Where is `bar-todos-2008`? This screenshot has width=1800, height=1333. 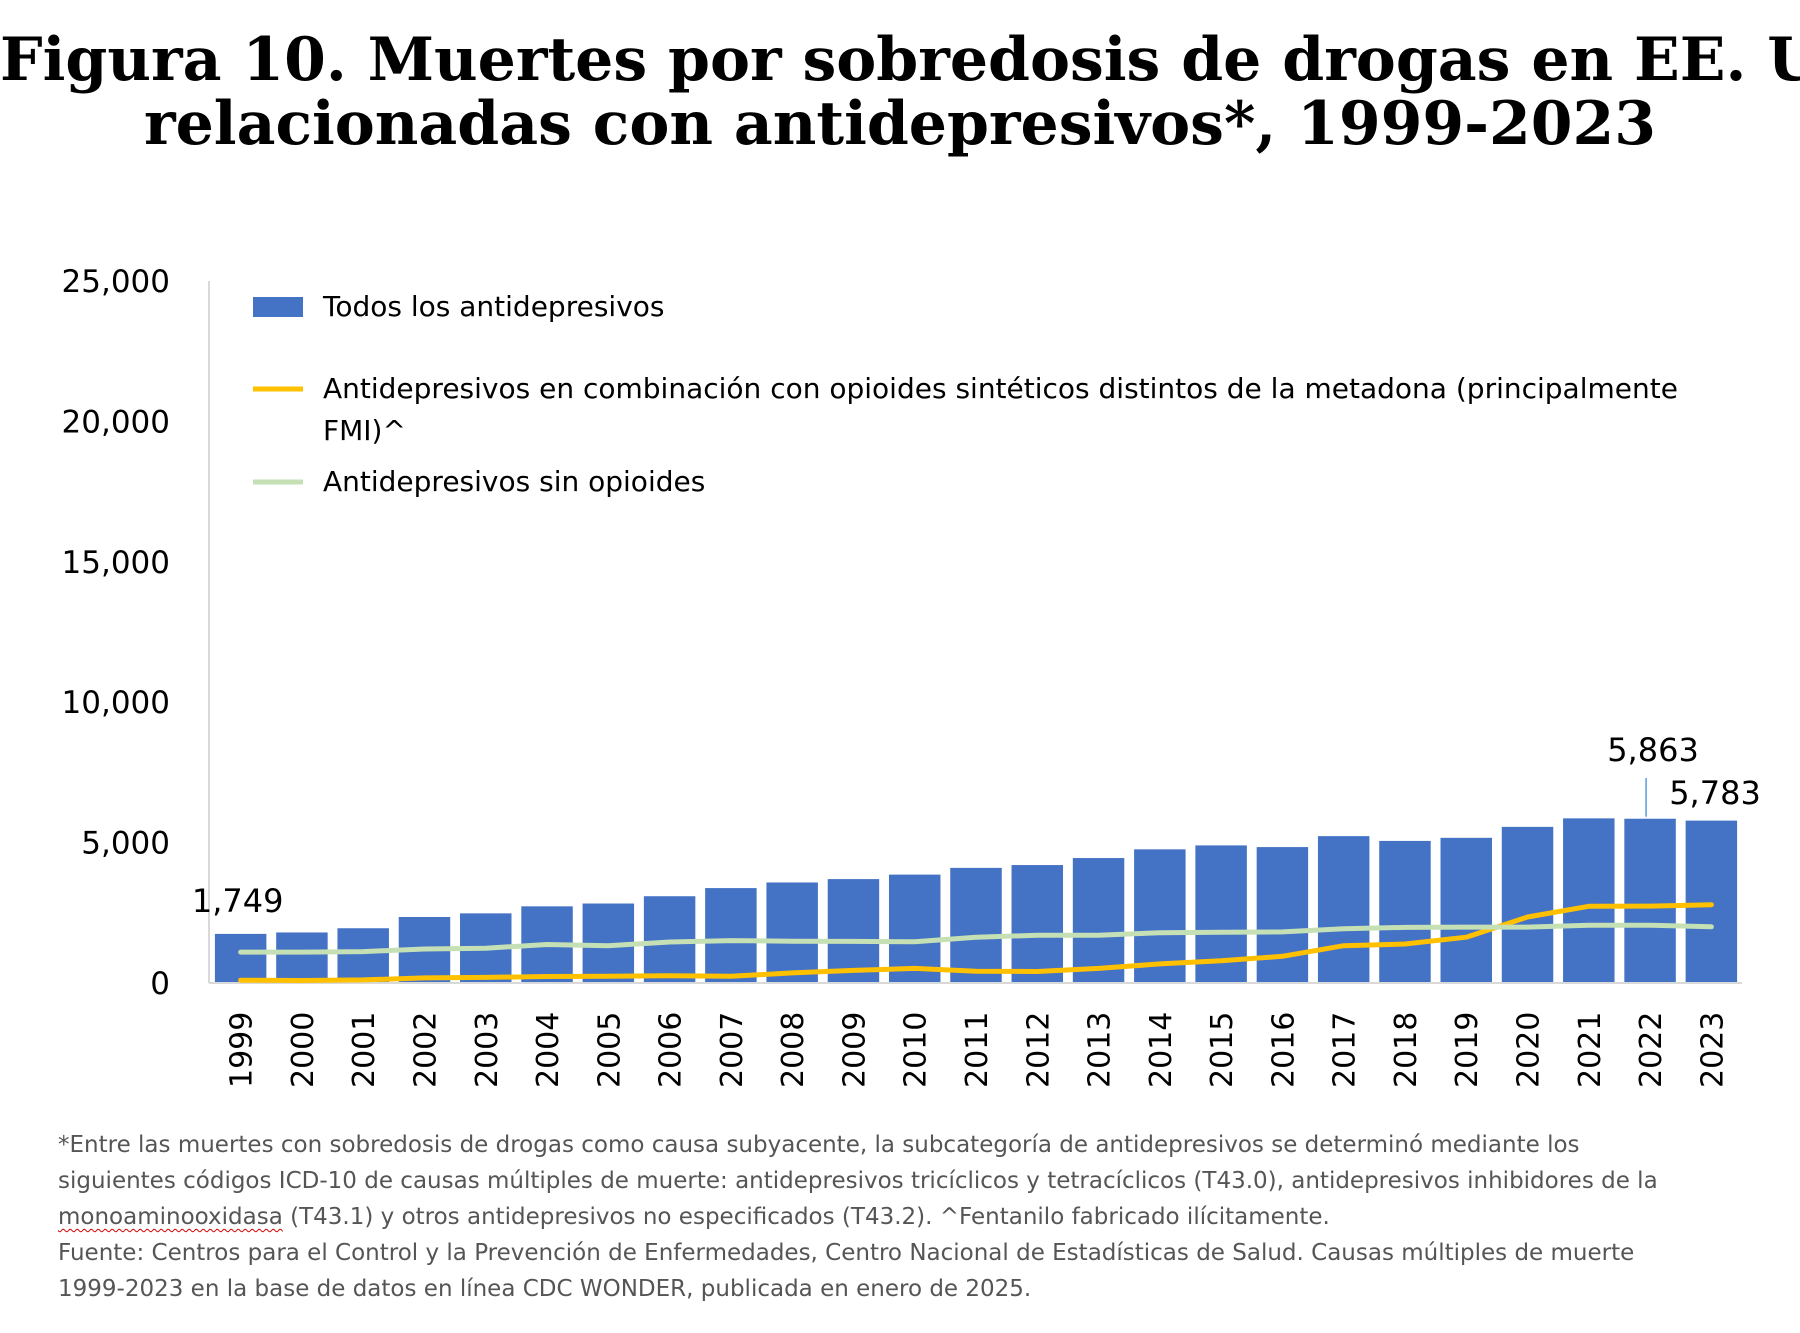 bar-todos-2008 is located at coordinates (792, 932).